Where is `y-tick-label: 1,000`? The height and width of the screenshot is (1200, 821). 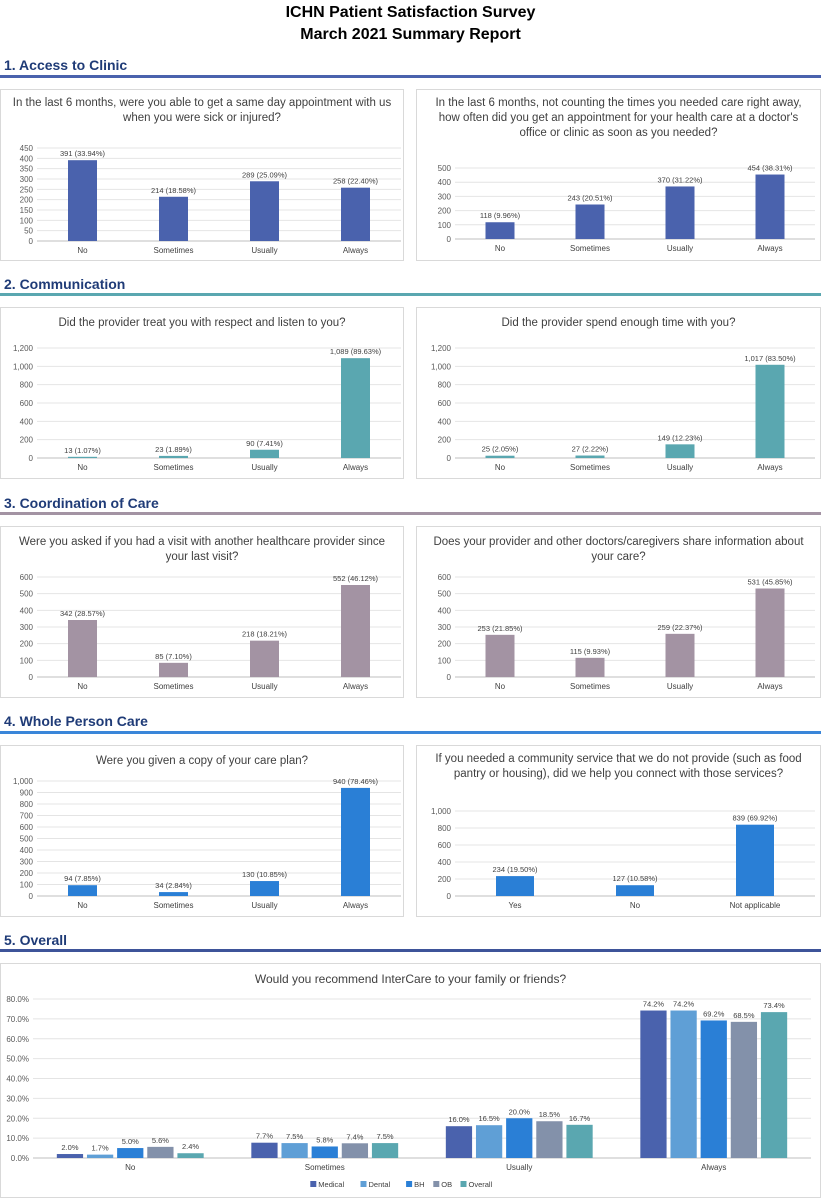
y-tick-label: 1,000 is located at coordinates (441, 366).